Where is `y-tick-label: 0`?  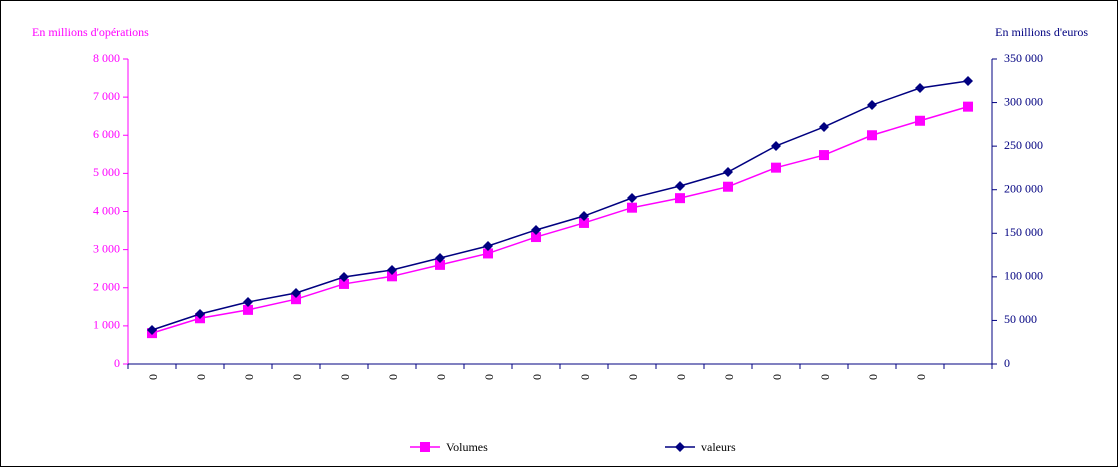
y-tick-label: 0 is located at coordinates (117, 363).